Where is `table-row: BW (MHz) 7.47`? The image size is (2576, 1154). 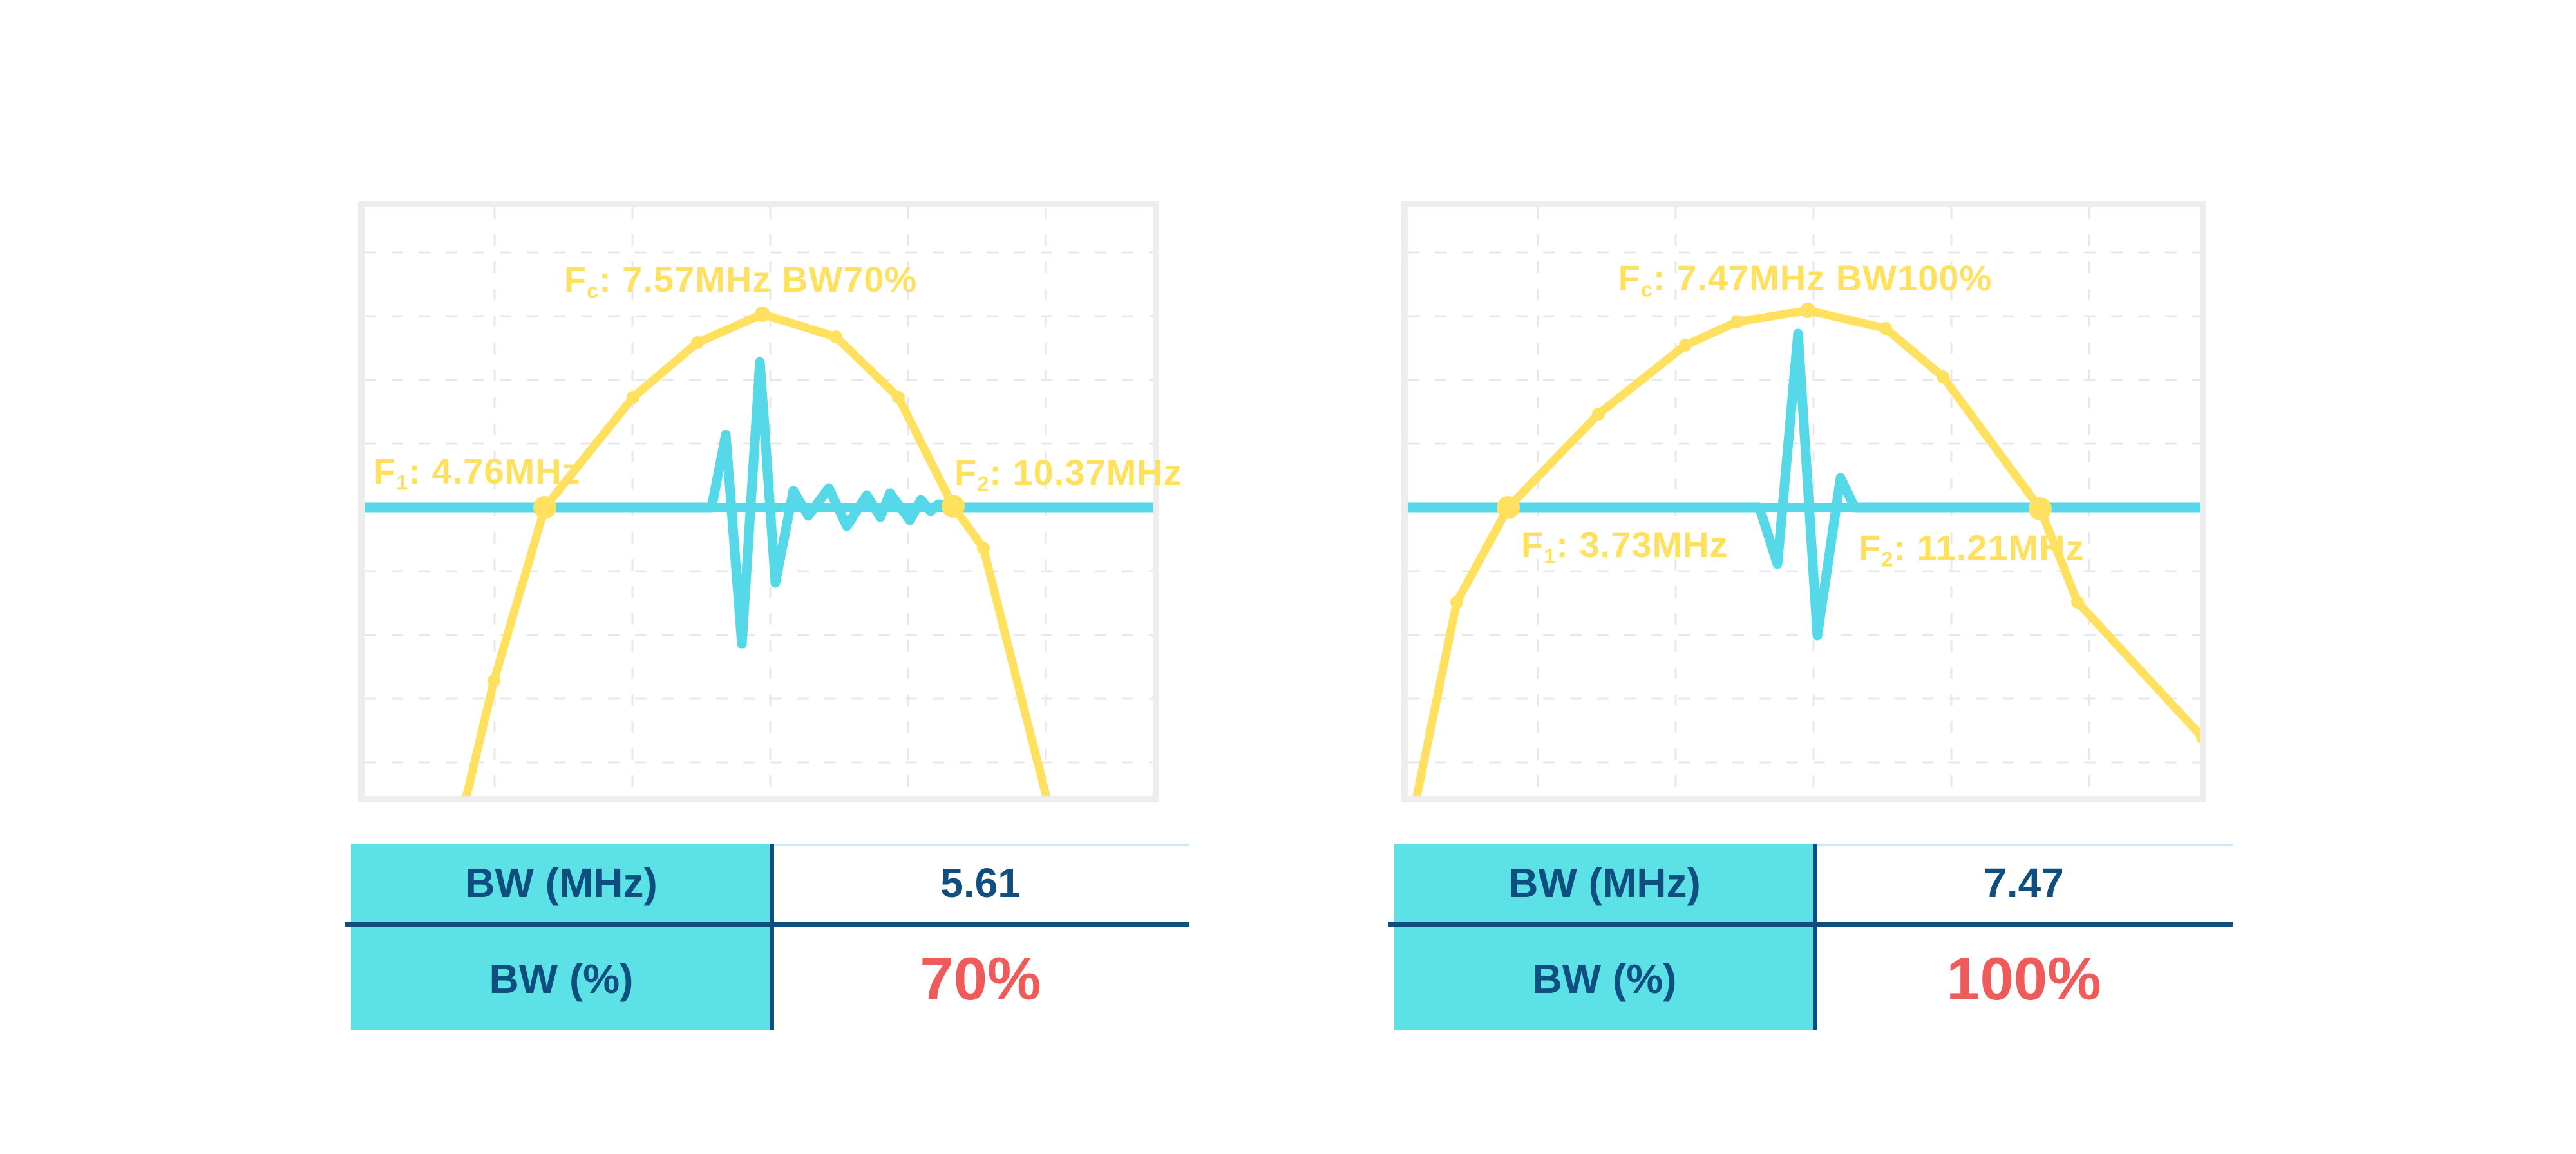
table-row: BW (MHz) 7.47 is located at coordinates (1814, 883).